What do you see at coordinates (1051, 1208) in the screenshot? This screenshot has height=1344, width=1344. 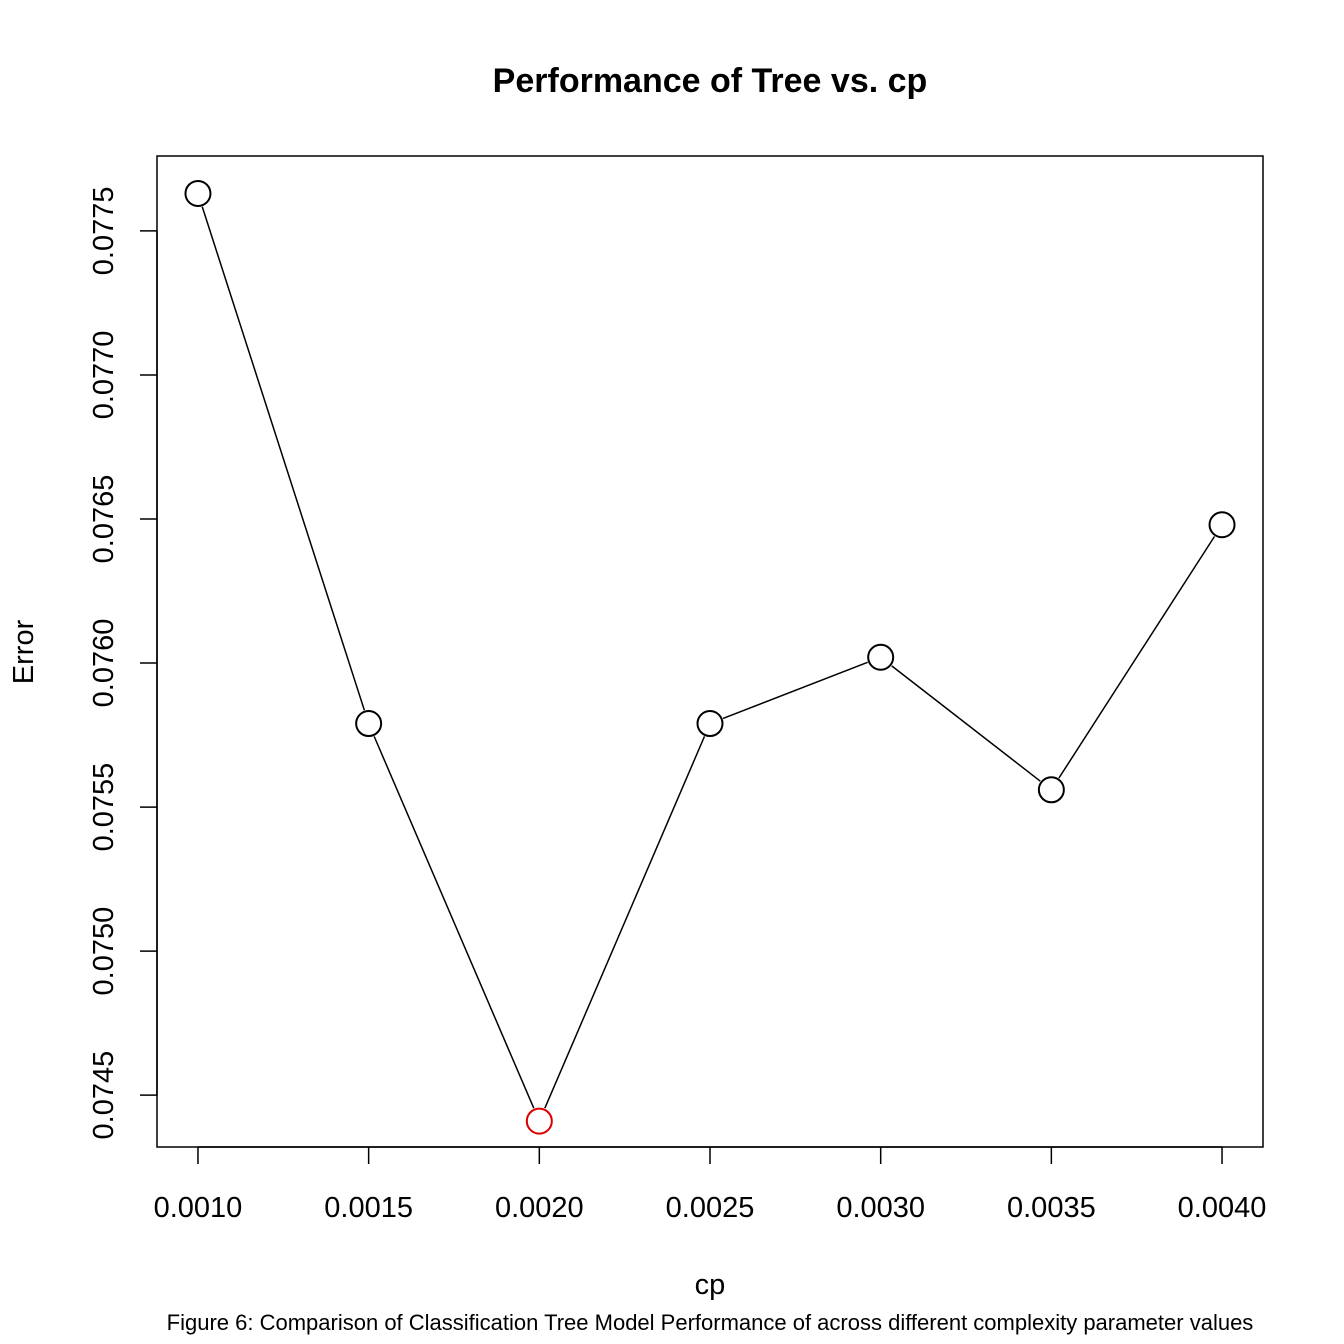 I see `x-tick-label: 0.0035` at bounding box center [1051, 1208].